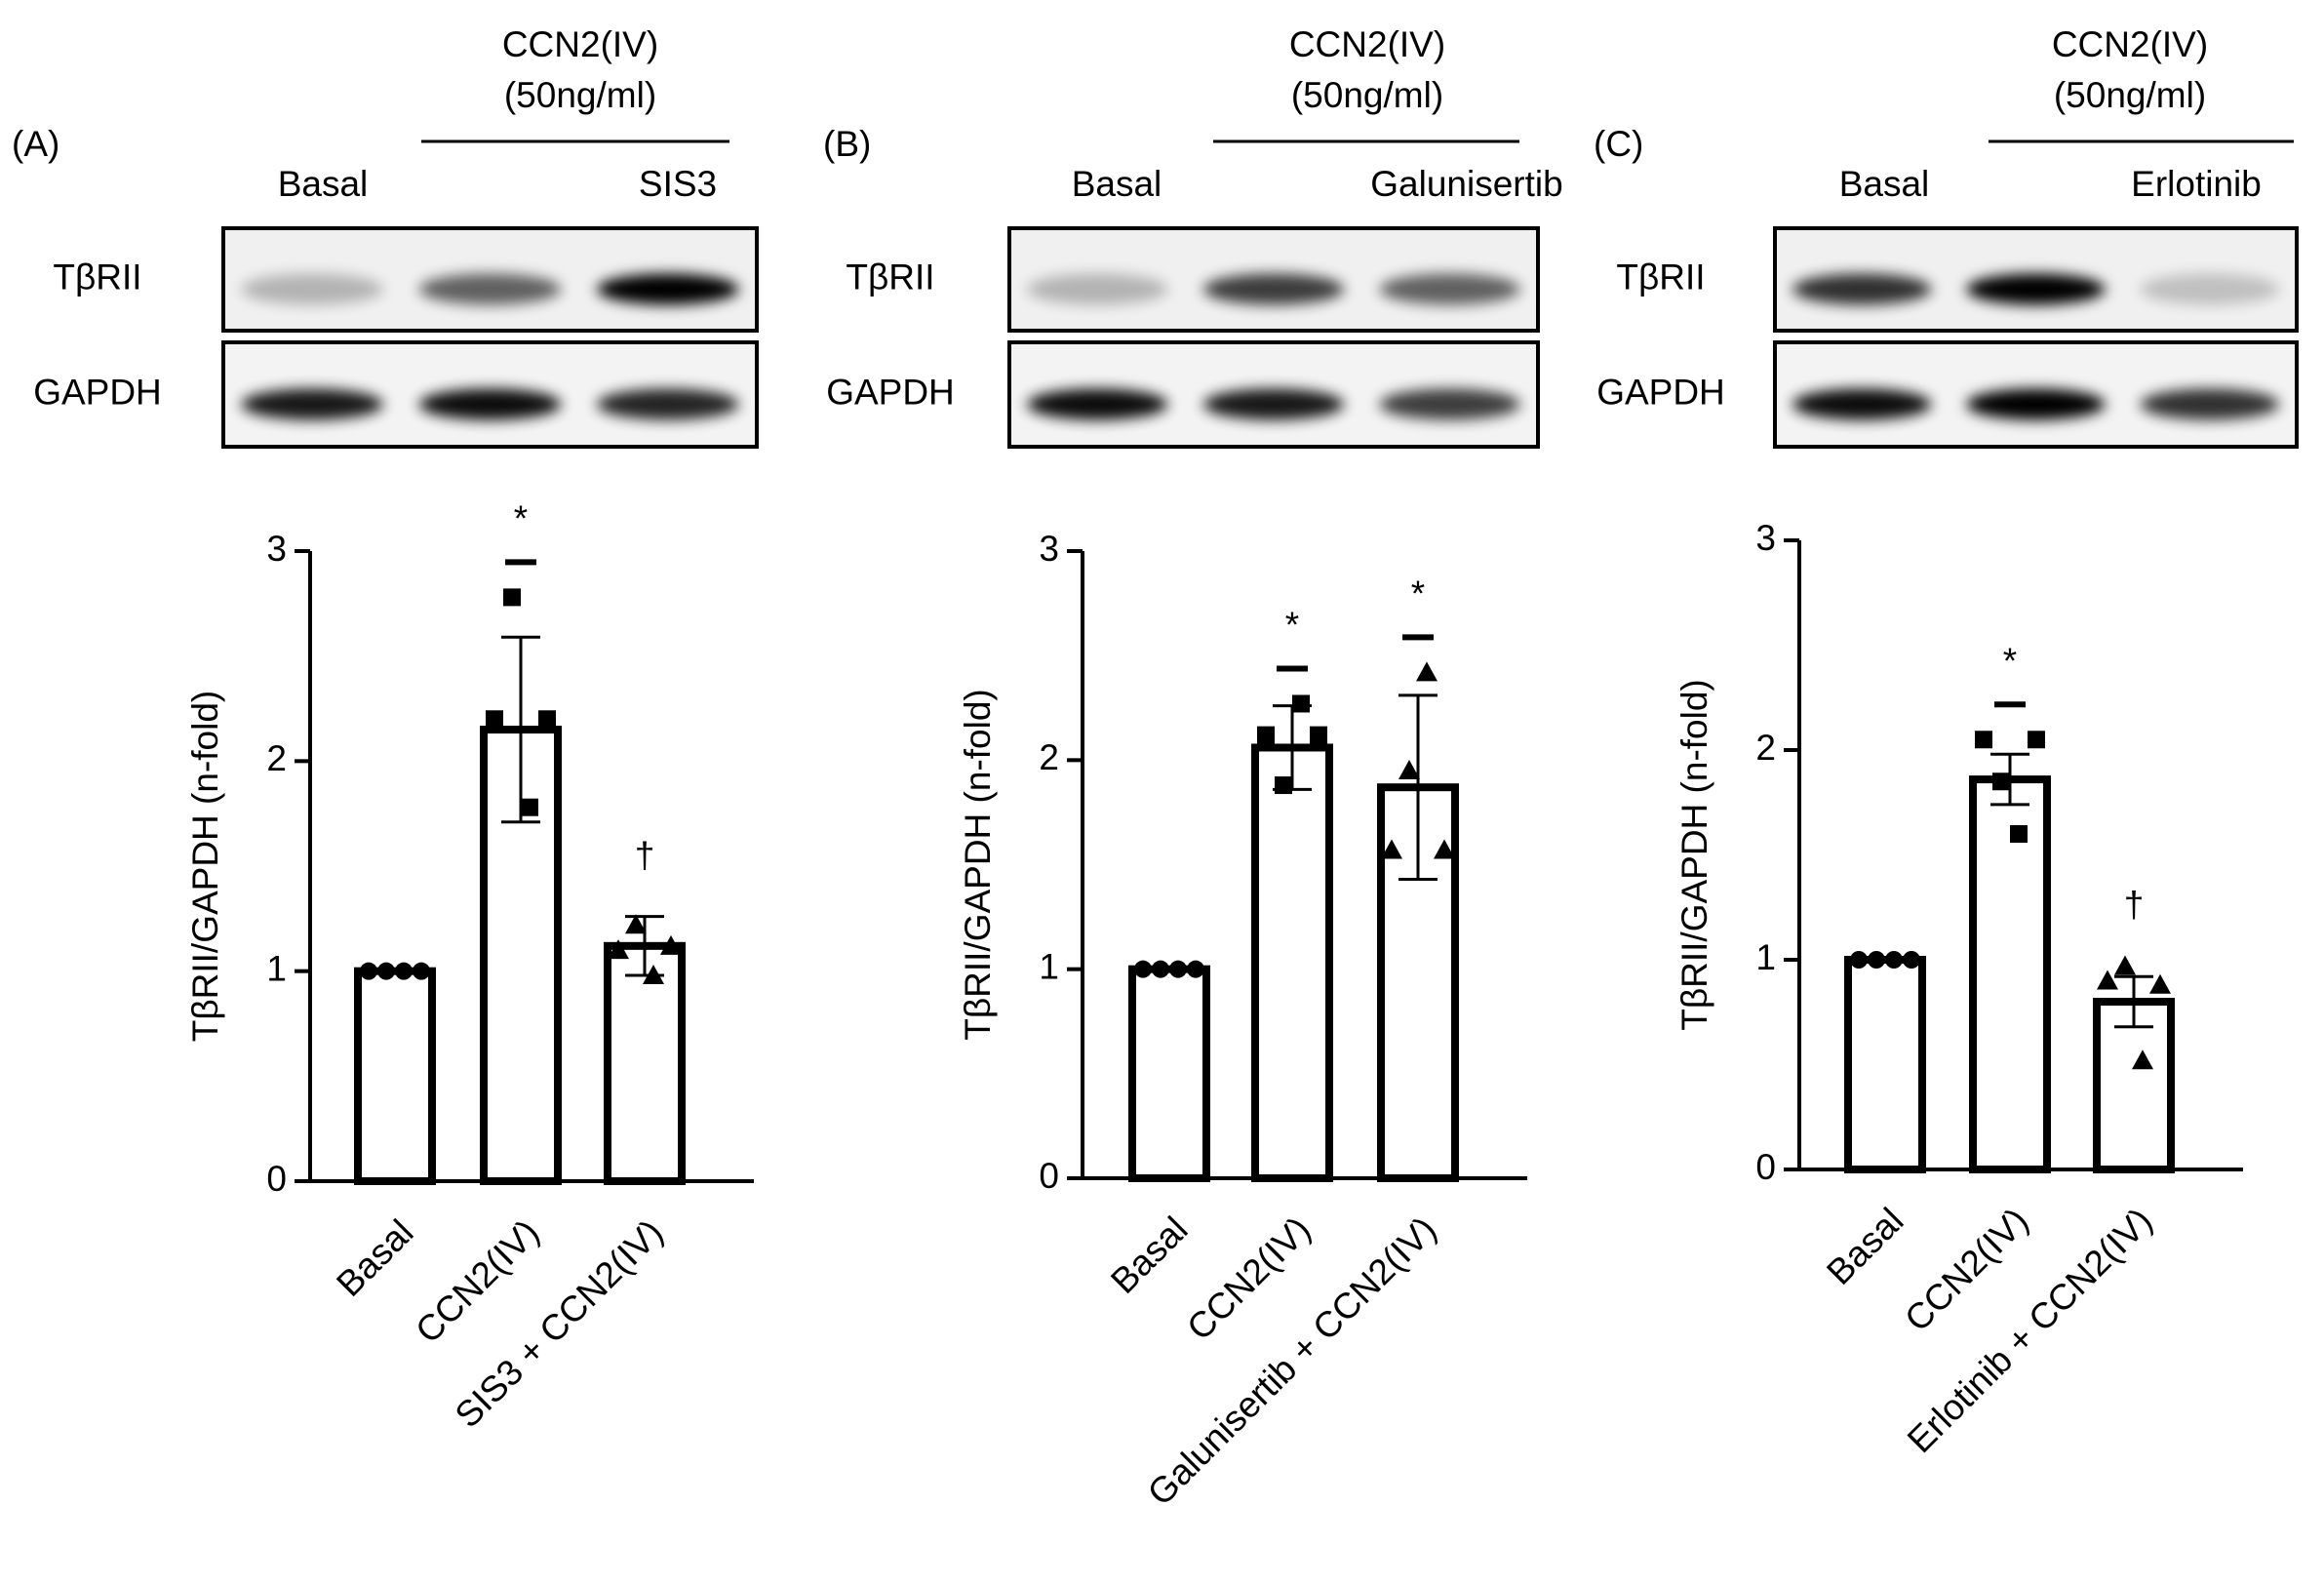 This screenshot has height=1584, width=2324. Describe the element at coordinates (2196, 184) in the screenshot. I see `lane-label: Erlotinib` at that location.